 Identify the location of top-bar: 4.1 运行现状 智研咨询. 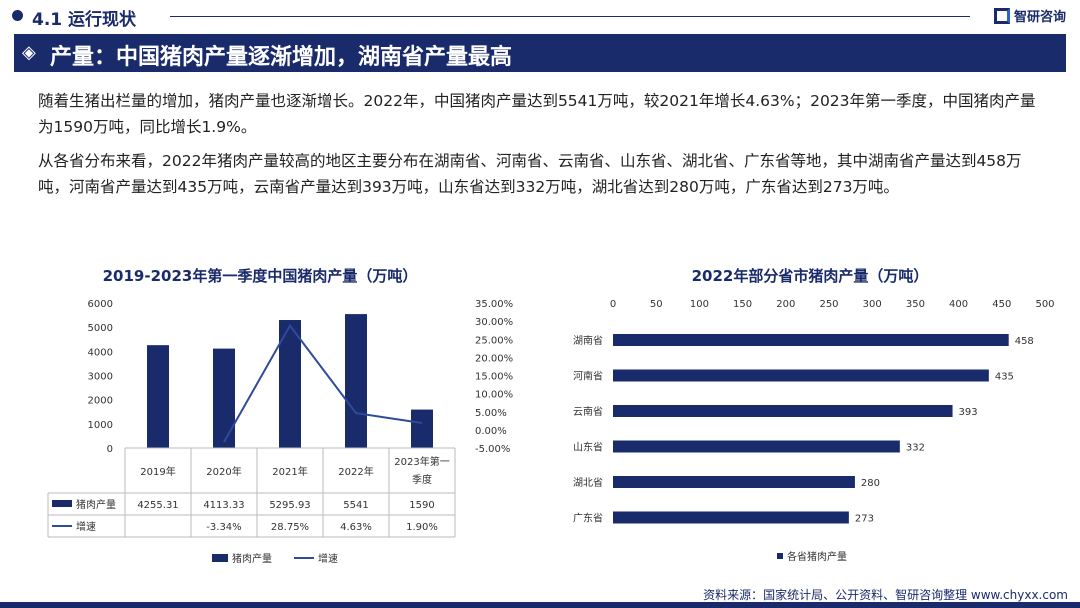
(540, 17).